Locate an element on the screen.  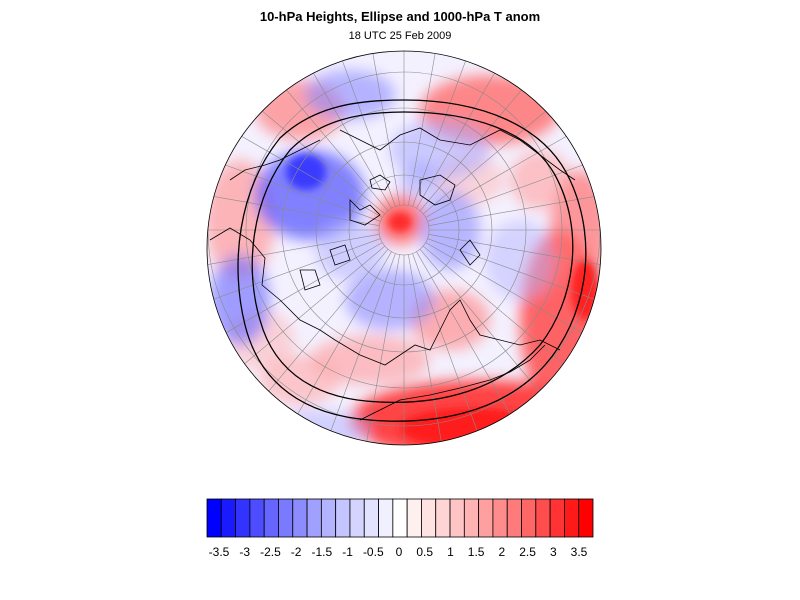
colorbar-tick-label: 0 is located at coordinates (399, 552).